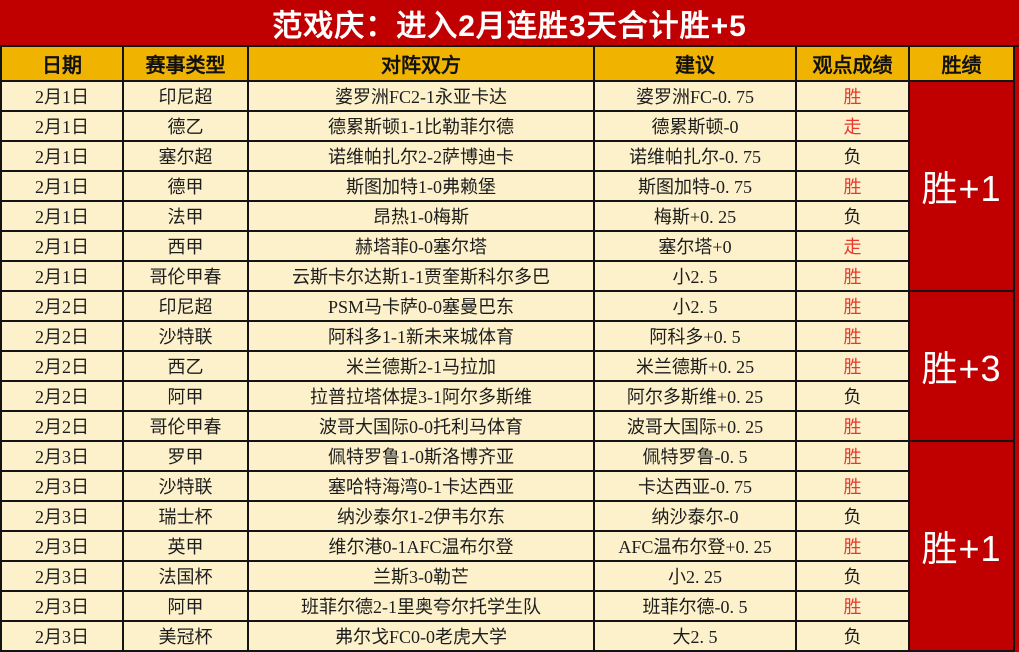 This screenshot has height=652, width=1019. What do you see at coordinates (186, 457) in the screenshot?
I see `cell-league: 罗甲` at bounding box center [186, 457].